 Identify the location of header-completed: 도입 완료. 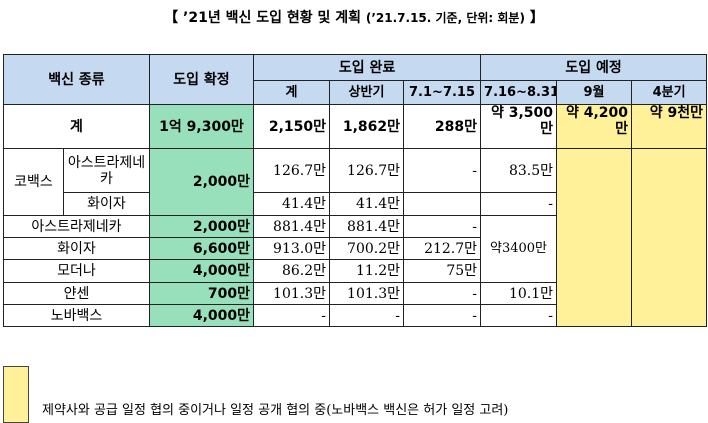
(367, 67).